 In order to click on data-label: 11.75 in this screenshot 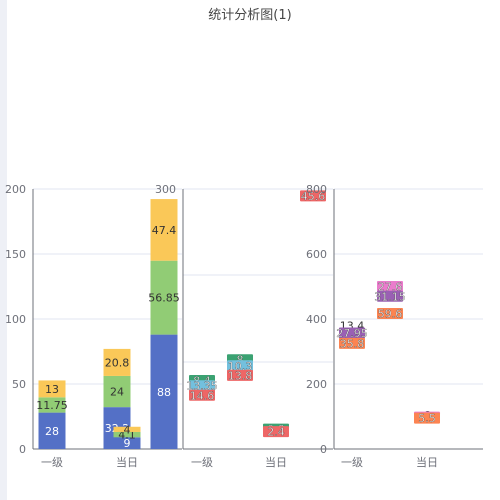, I will do `click(52, 405)`.